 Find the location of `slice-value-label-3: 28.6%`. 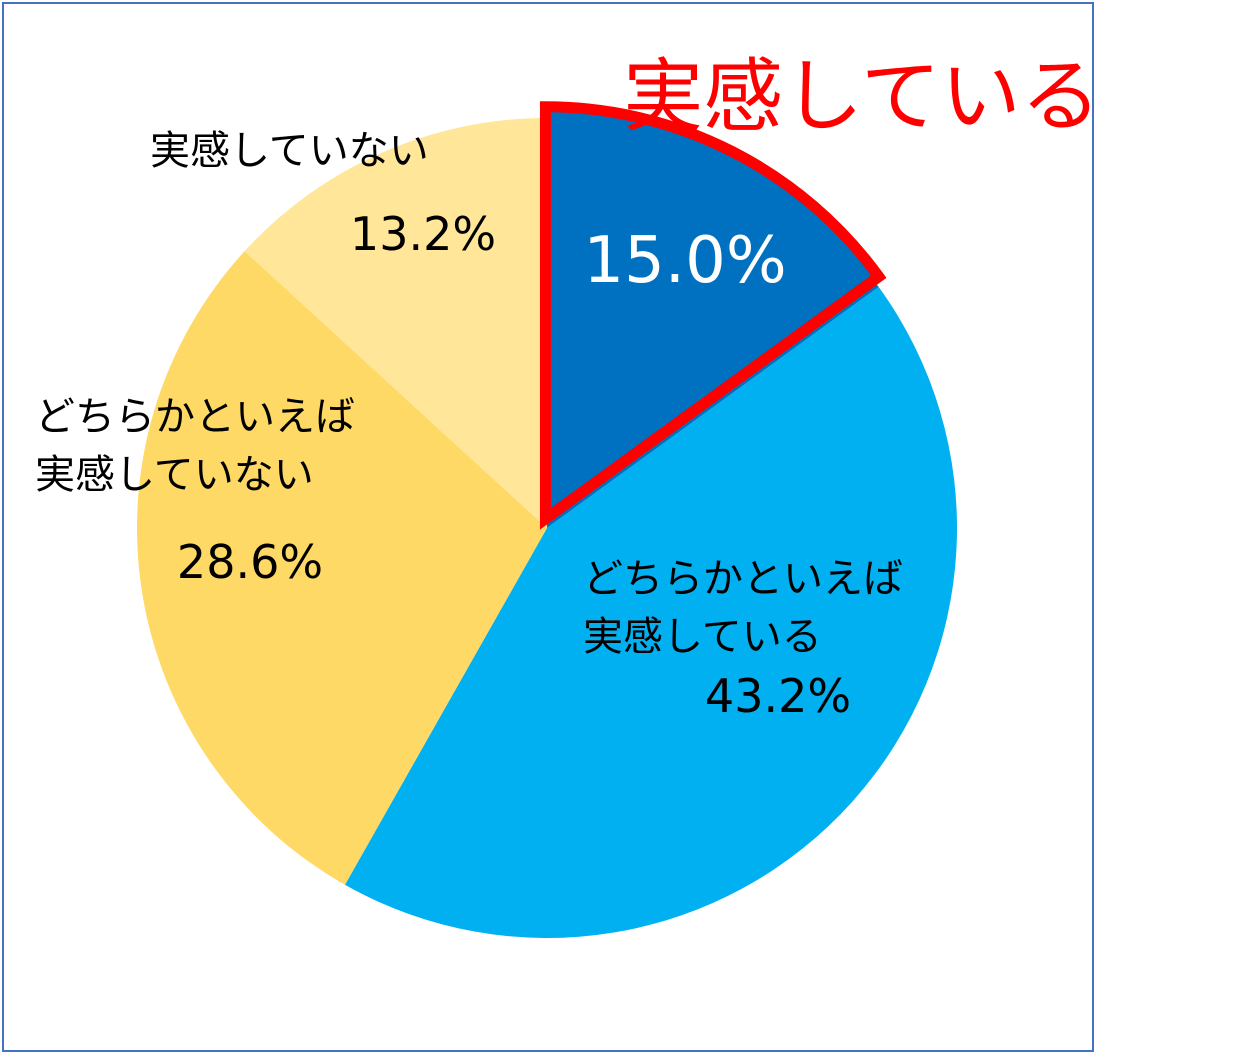

slice-value-label-3: 28.6% is located at coordinates (250, 562).